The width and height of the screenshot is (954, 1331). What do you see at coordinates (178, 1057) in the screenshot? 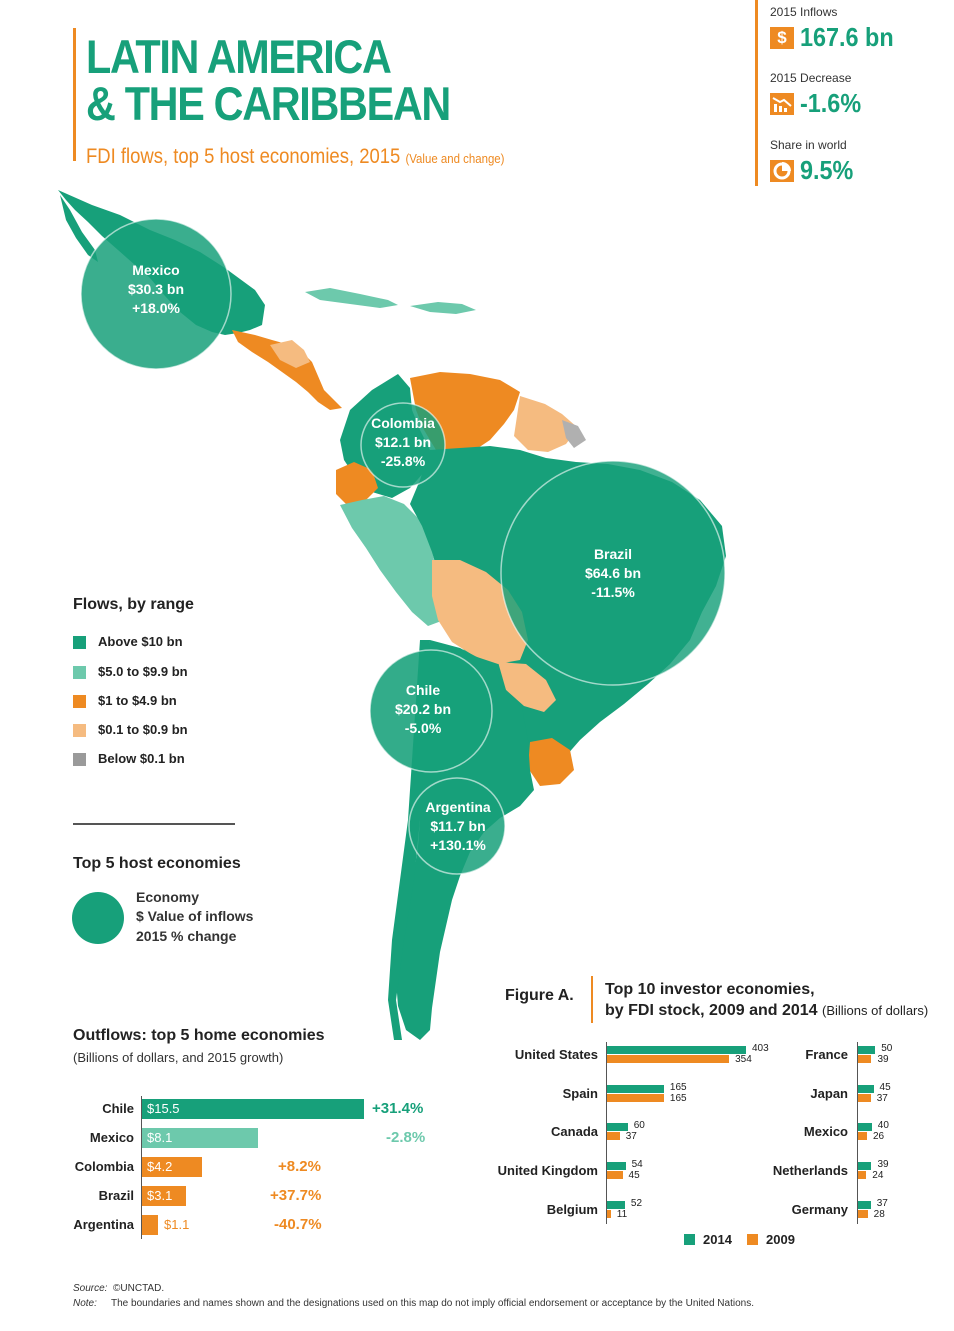
I see `outflows-subtitle: (Billions of dollars, and 2015 growth)` at bounding box center [178, 1057].